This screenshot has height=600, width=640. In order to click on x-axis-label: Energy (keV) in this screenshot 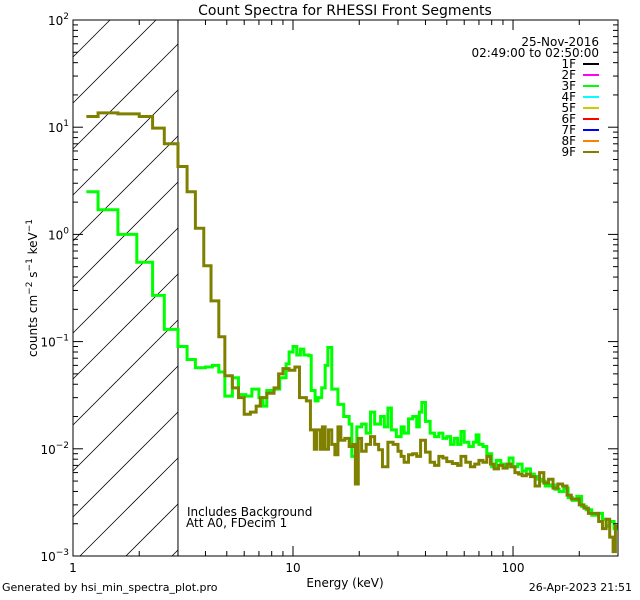, I will do `click(344, 583)`.